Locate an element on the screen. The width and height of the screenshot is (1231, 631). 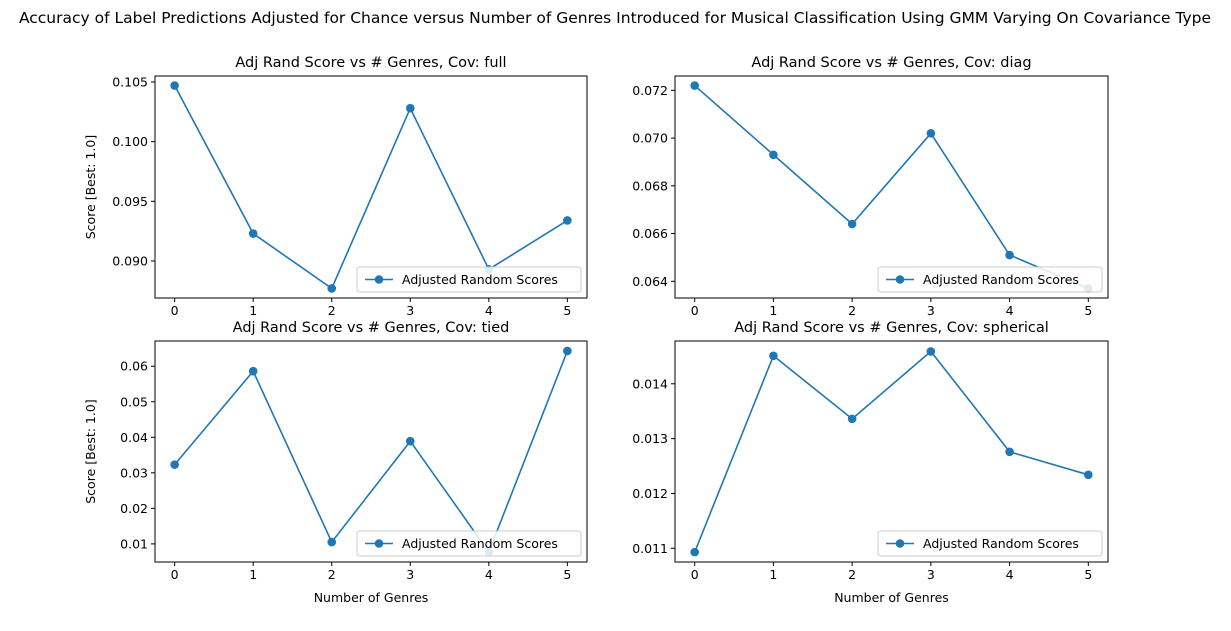
subplot-4-ytick-label: 0.013 is located at coordinates (650, 438).